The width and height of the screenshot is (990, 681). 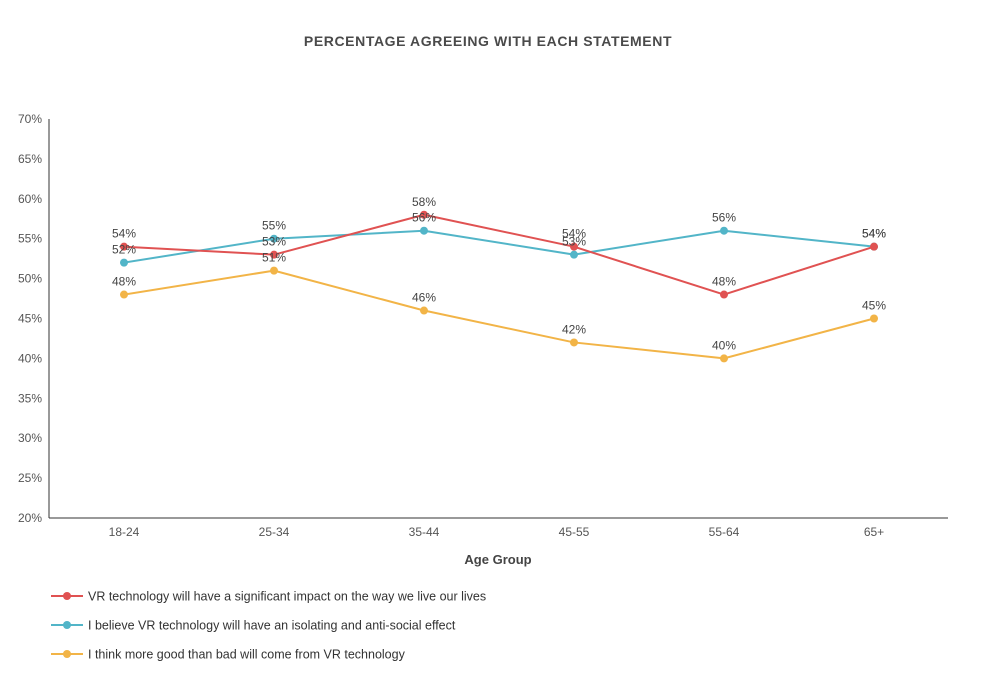 I want to click on data-label: 51%, so click(x=274, y=258).